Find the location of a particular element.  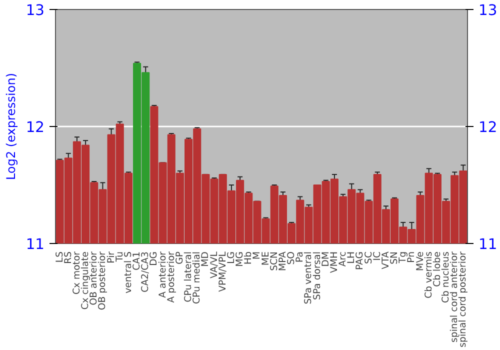

x-tick-label: MPA is located at coordinates (282, 260).